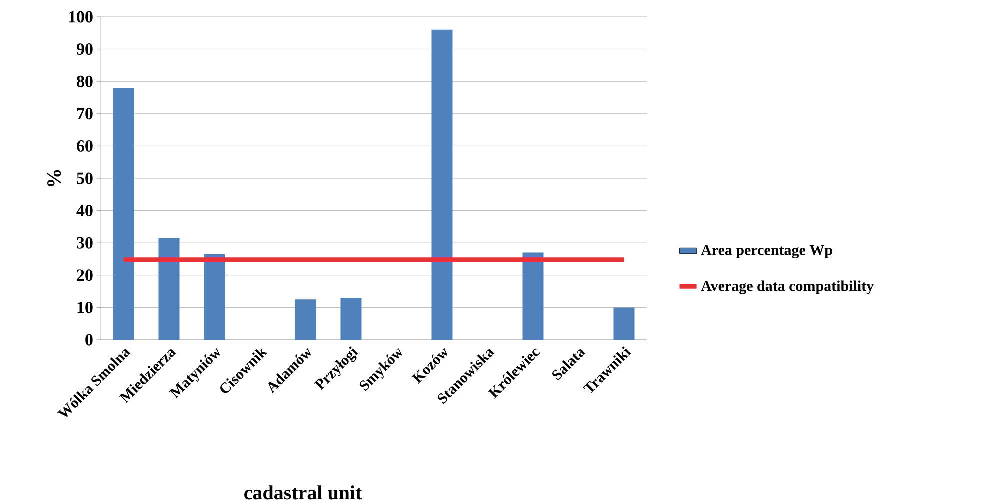 The height and width of the screenshot is (501, 994). Describe the element at coordinates (89, 340) in the screenshot. I see `y-tick-label: 0` at that location.